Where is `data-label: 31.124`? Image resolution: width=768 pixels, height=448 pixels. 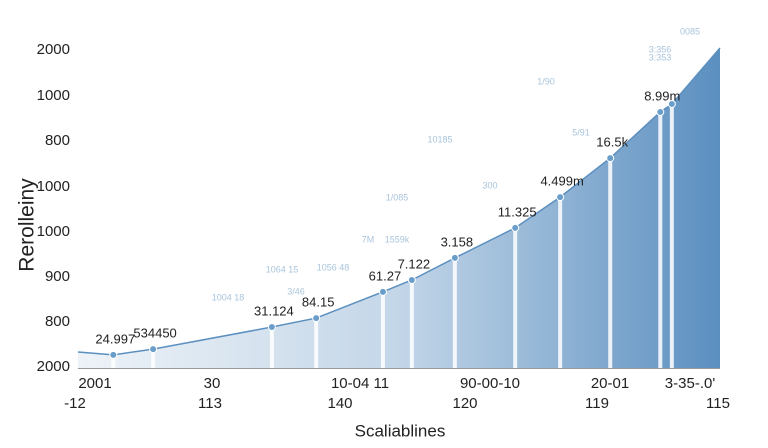 data-label: 31.124 is located at coordinates (274, 310).